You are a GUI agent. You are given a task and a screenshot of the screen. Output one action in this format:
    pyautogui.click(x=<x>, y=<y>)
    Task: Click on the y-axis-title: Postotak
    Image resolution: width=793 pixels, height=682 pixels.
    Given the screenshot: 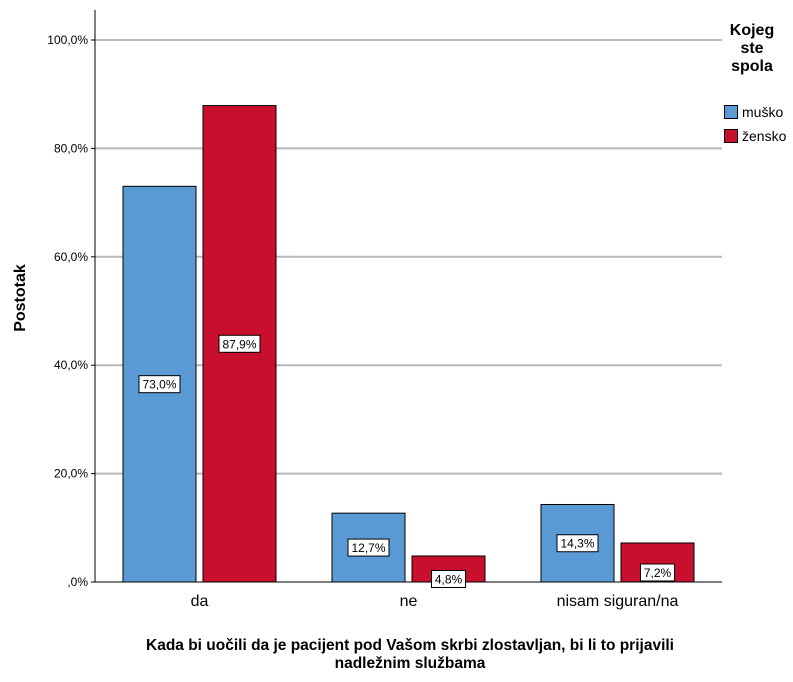 What is the action you would take?
    pyautogui.click(x=20, y=298)
    